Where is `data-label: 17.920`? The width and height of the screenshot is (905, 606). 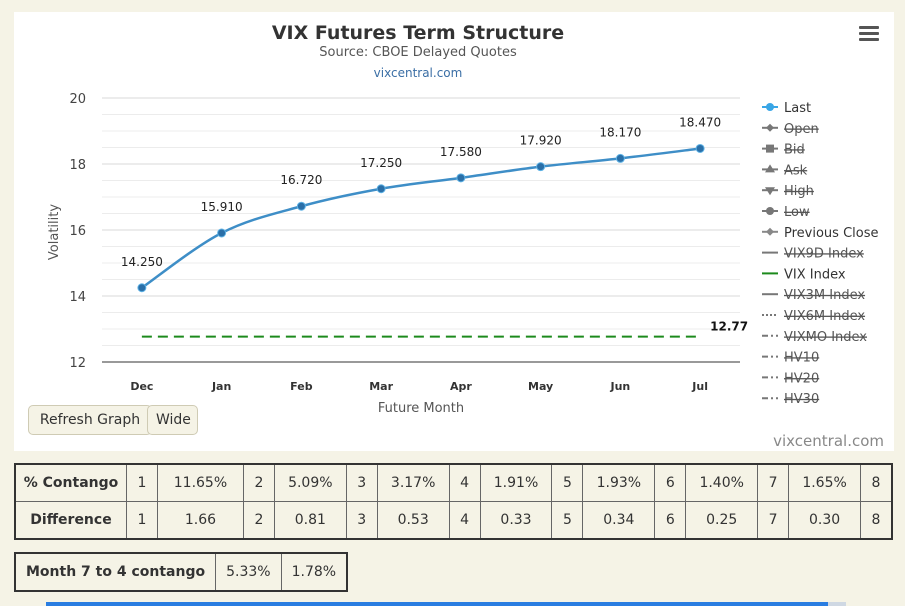 data-label: 17.920 is located at coordinates (541, 141).